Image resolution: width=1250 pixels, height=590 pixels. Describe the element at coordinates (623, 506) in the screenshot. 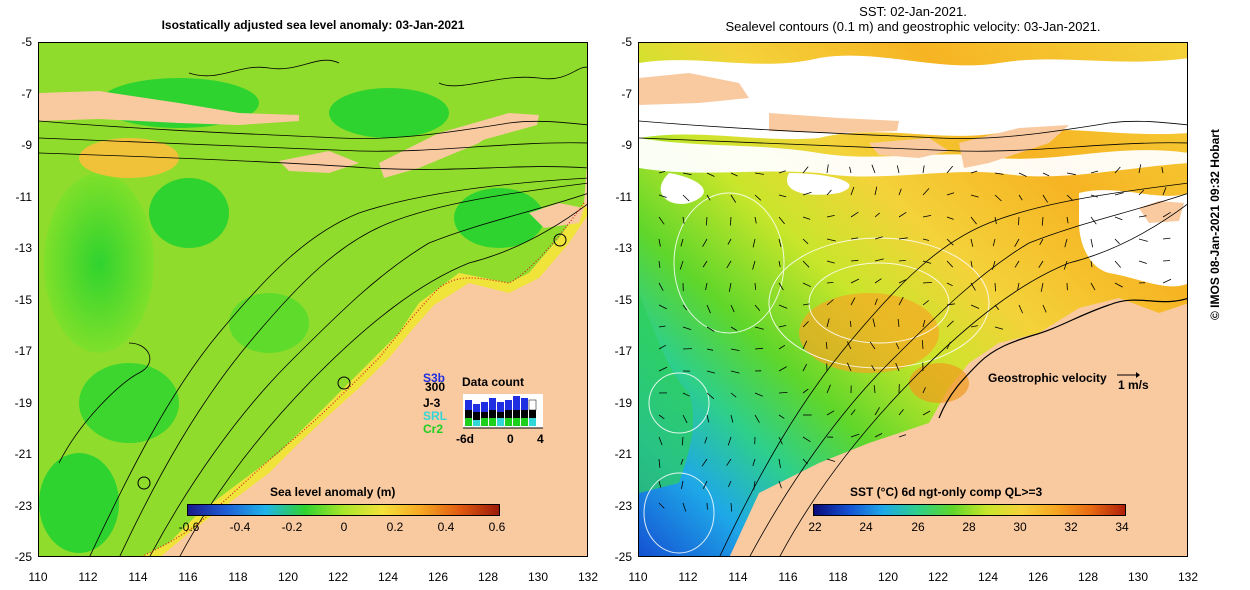

I see `right-y-tick: -23` at that location.